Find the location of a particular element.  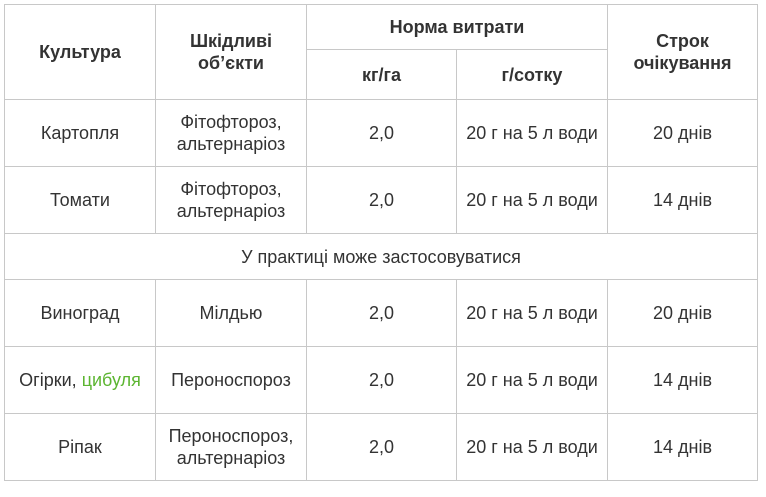

culture-prefix: Огірки, is located at coordinates (50, 380).